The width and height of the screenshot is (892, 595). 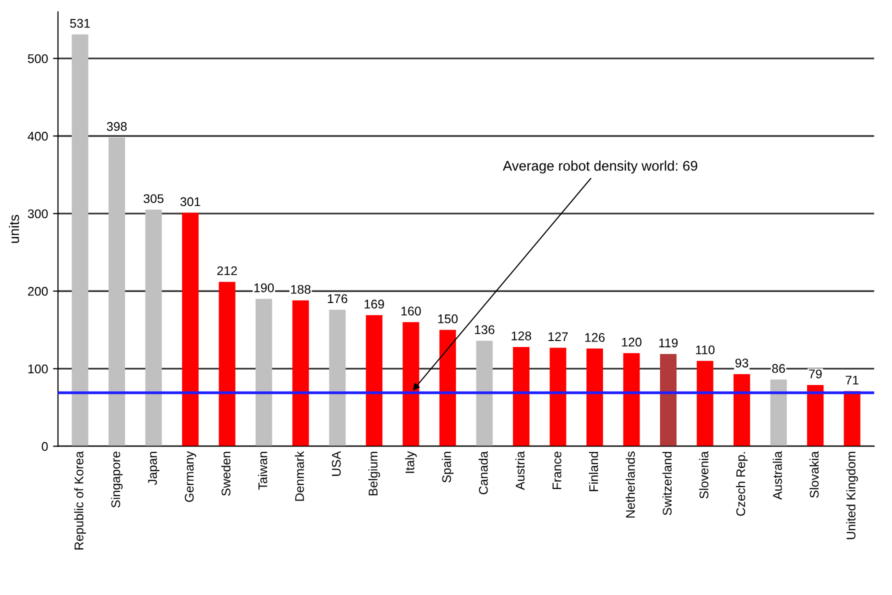 What do you see at coordinates (116, 480) in the screenshot?
I see `x-tick-label: Singapore` at bounding box center [116, 480].